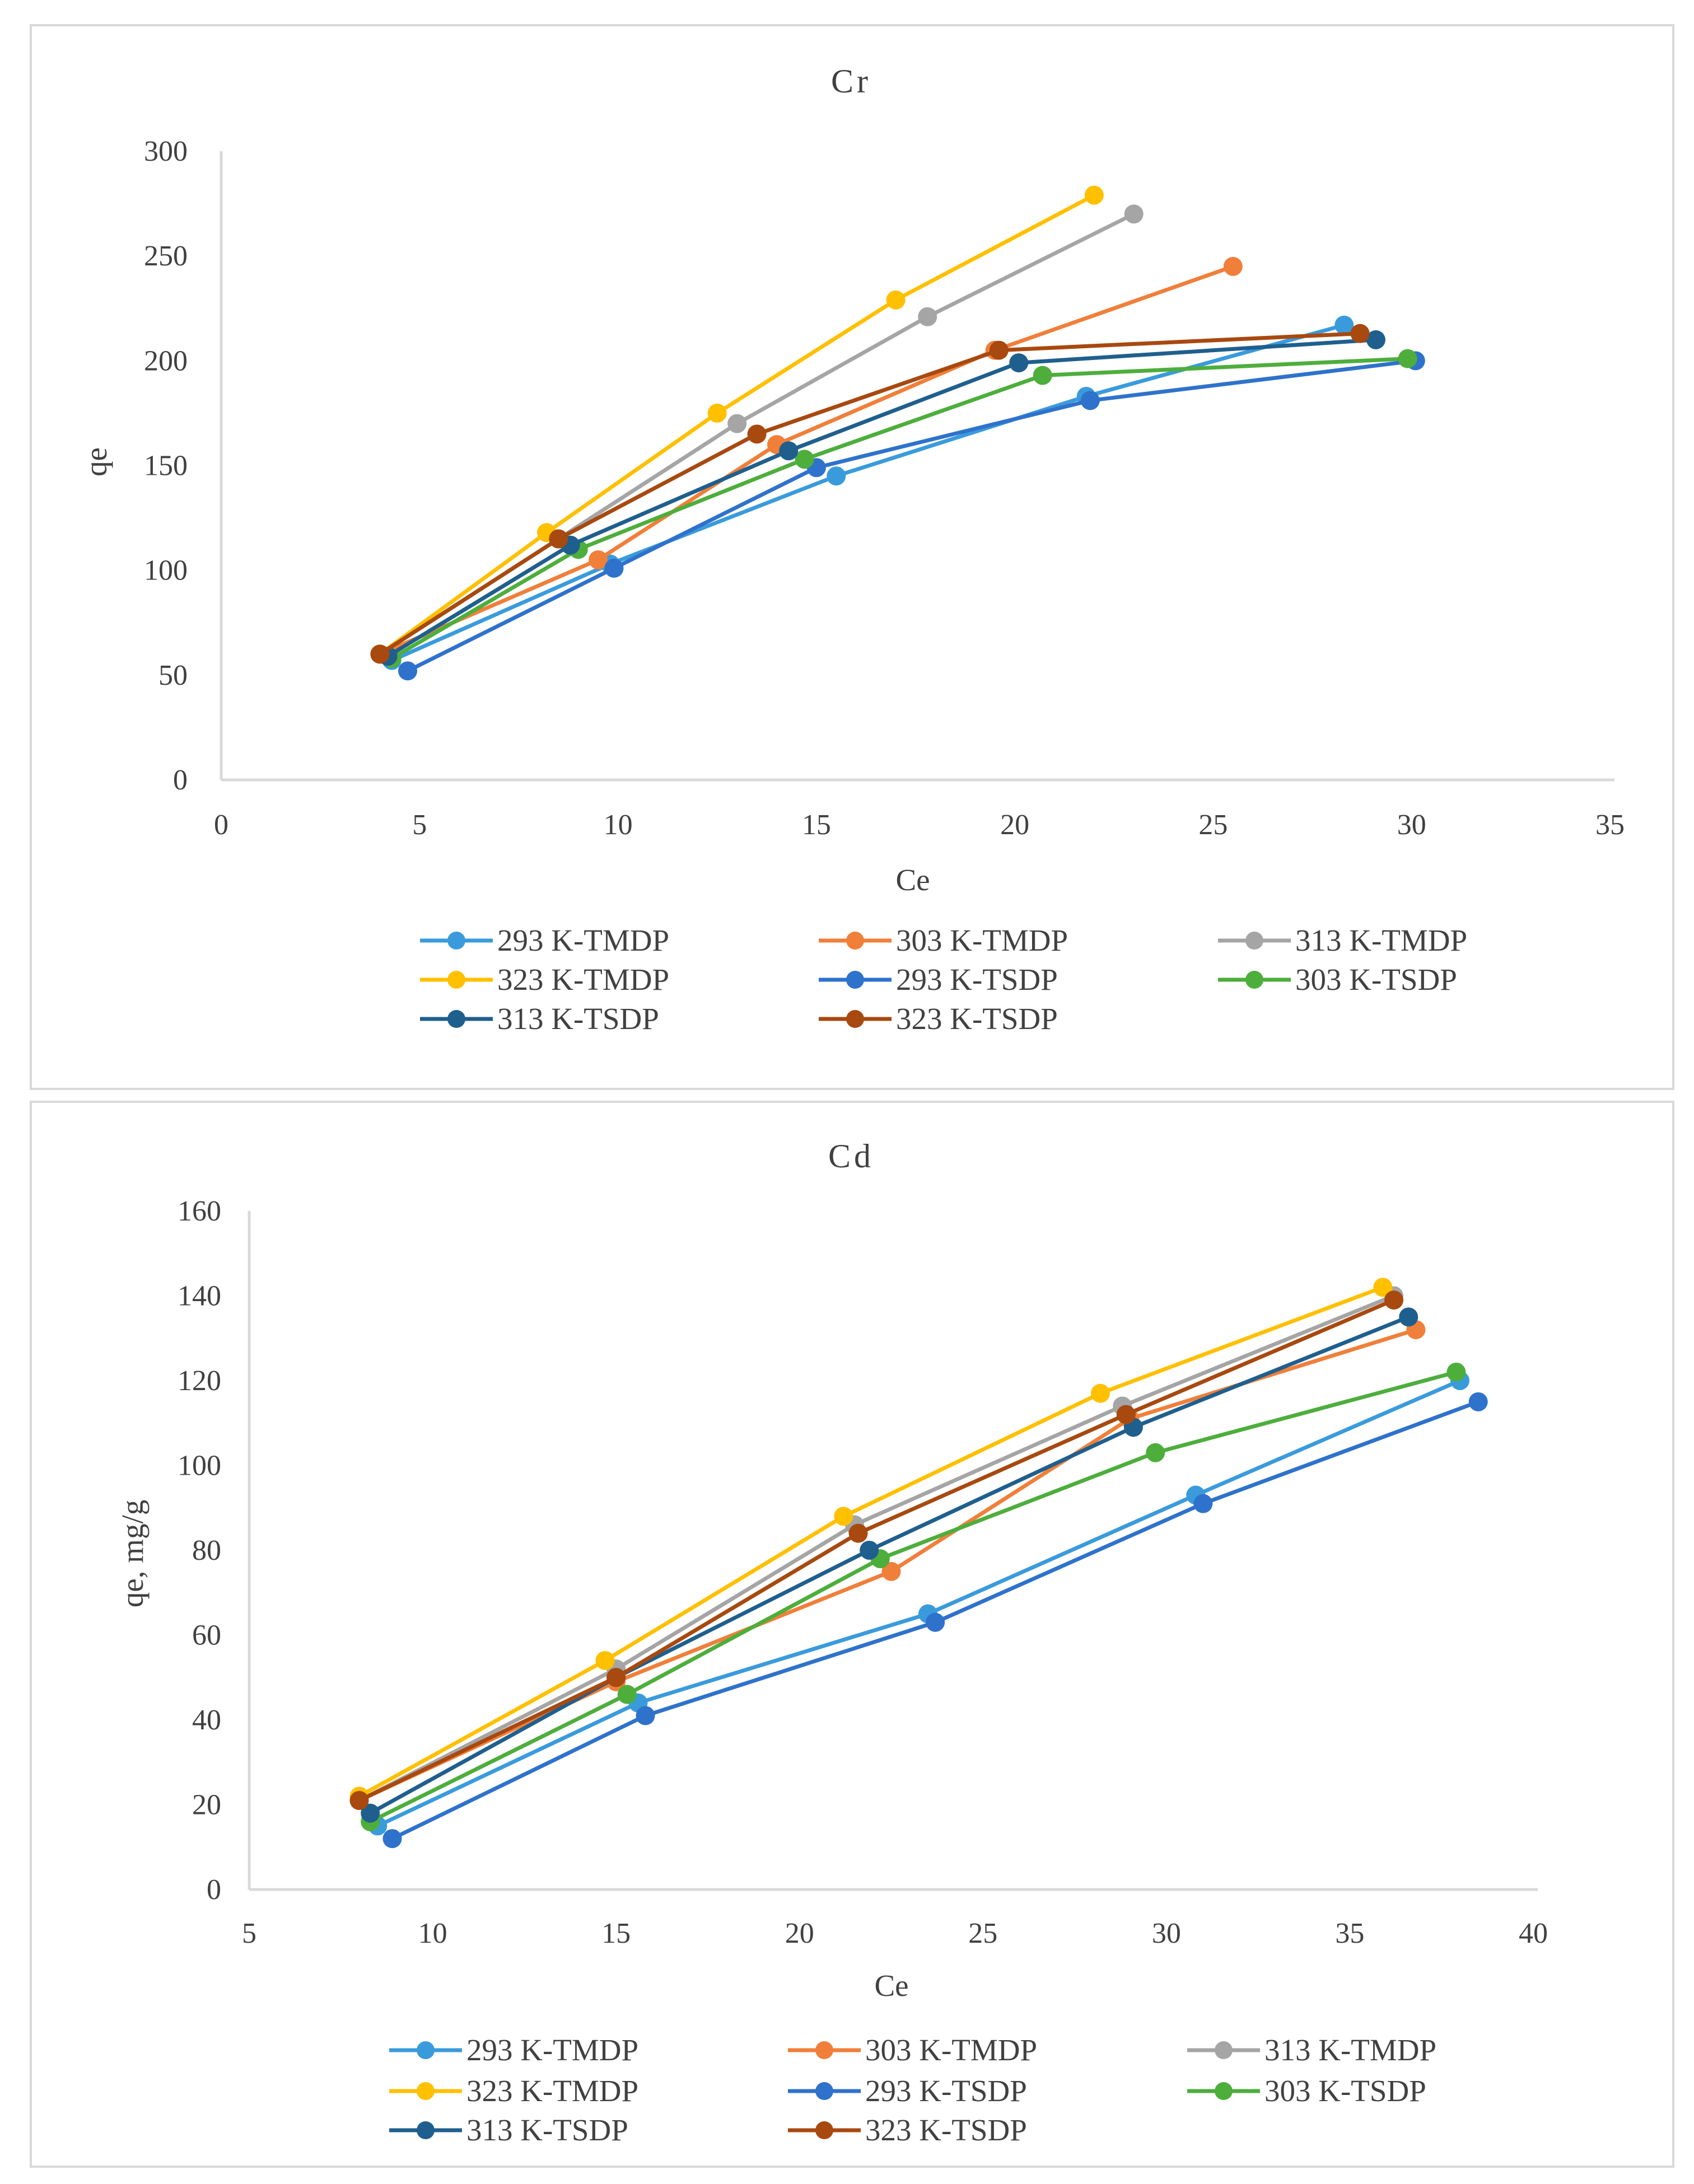 The image size is (1694, 2184). I want to click on x-tick-label: 20, so click(800, 1933).